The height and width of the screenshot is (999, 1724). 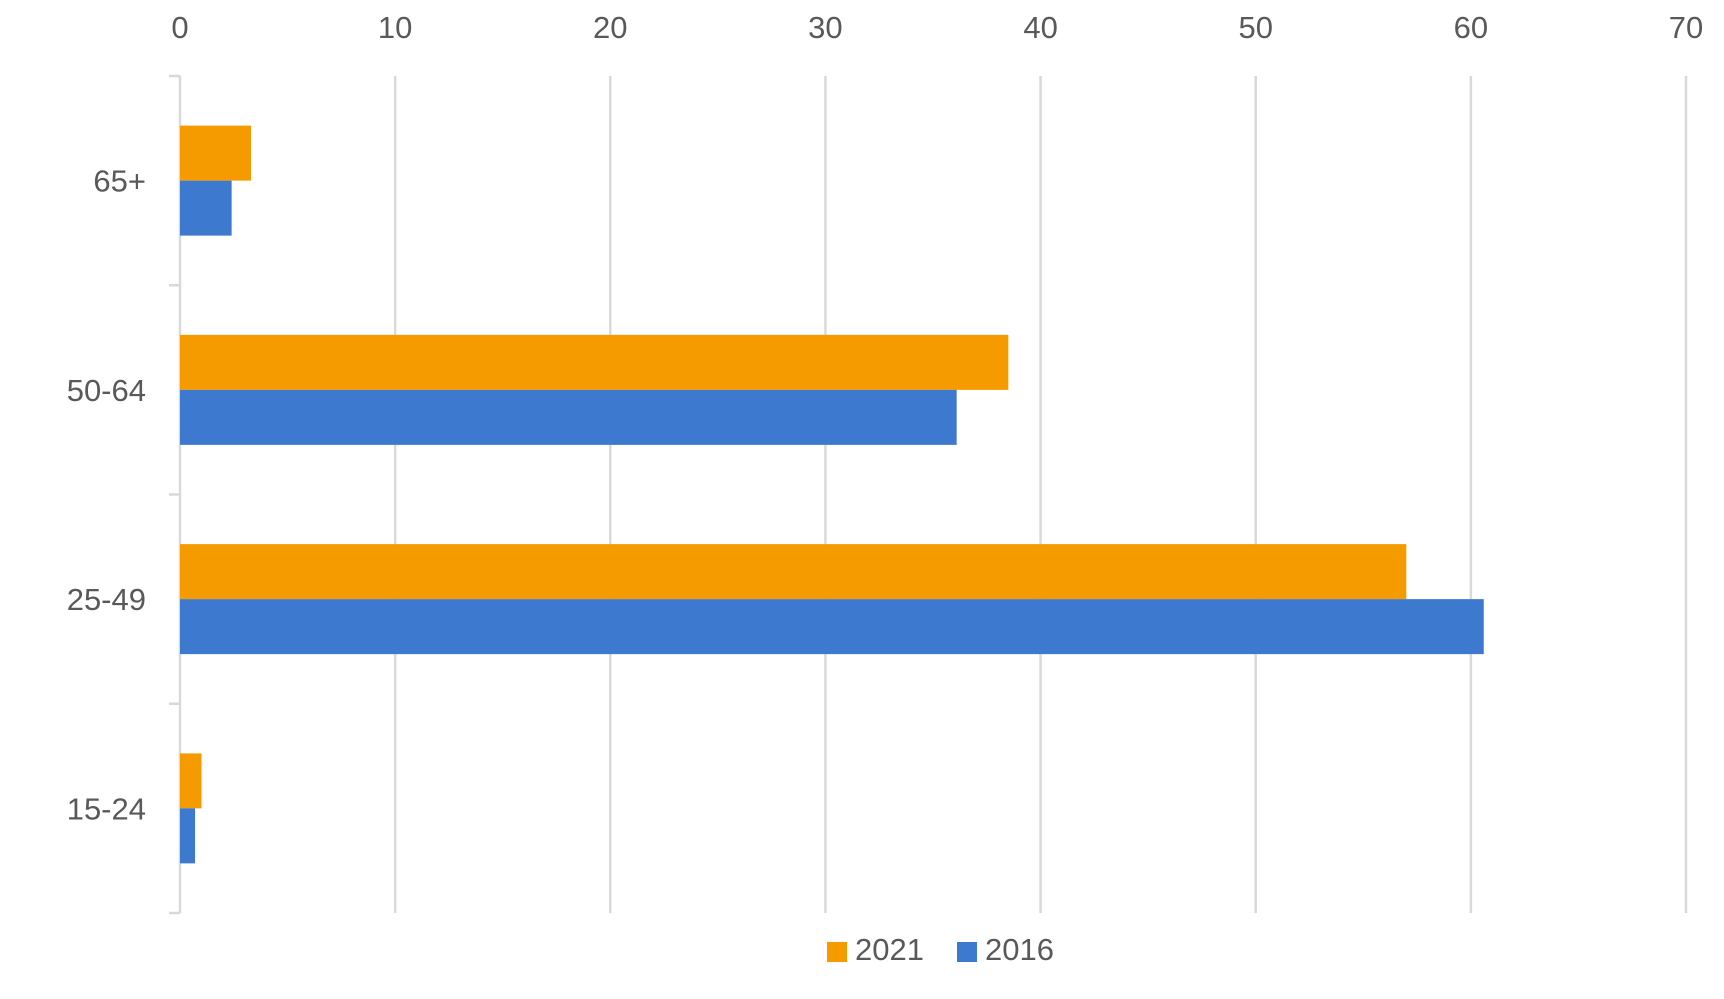 I want to click on x-tick-label: 10, so click(x=395, y=27).